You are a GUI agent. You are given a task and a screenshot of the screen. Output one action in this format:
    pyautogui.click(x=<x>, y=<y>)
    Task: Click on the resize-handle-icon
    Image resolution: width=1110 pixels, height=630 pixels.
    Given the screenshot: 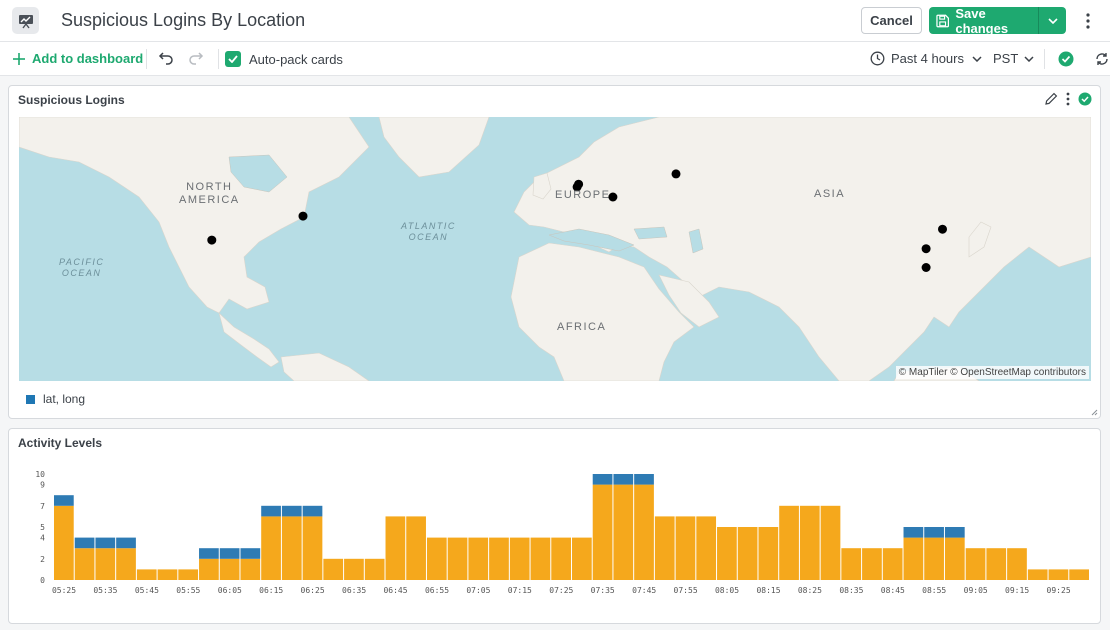 What is the action you would take?
    pyautogui.click(x=1094, y=412)
    